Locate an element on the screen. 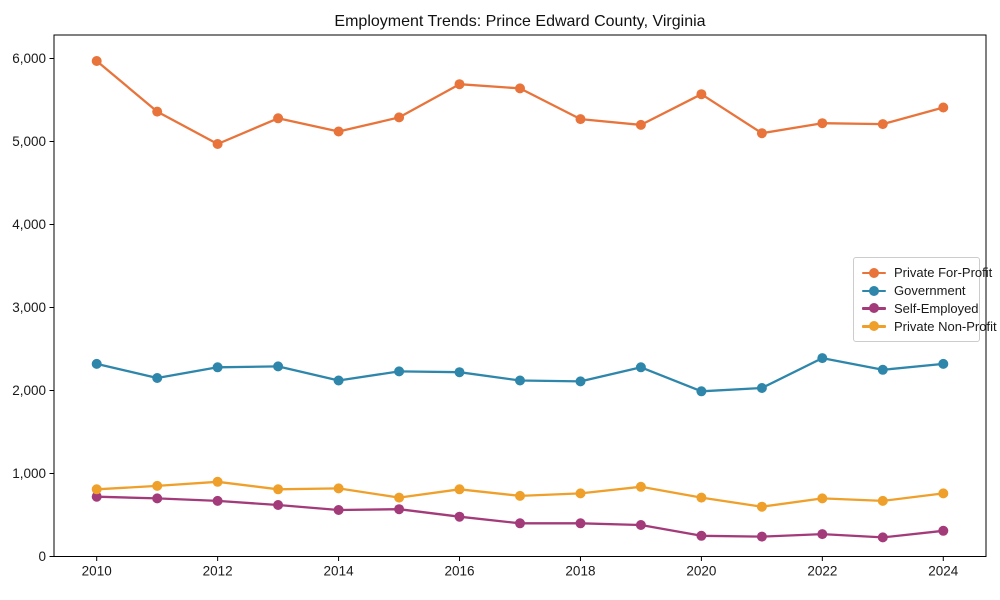  x-tick-label: 2024 is located at coordinates (943, 571).